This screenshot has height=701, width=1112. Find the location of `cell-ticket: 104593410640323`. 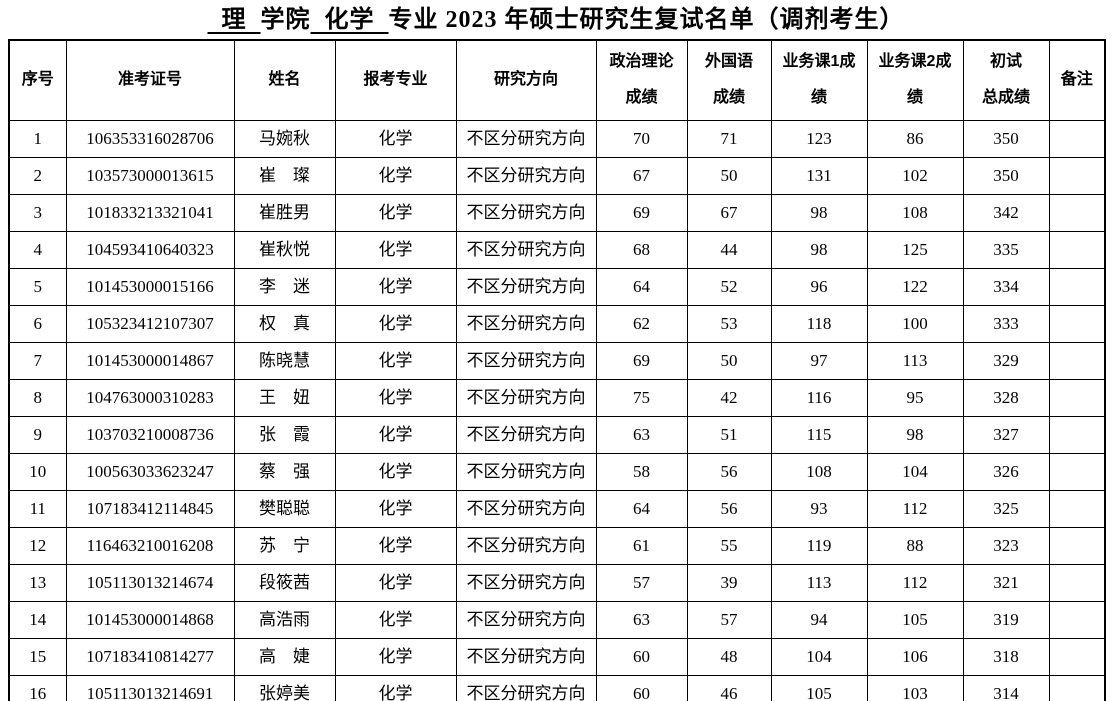

cell-ticket: 104593410640323 is located at coordinates (150, 249).